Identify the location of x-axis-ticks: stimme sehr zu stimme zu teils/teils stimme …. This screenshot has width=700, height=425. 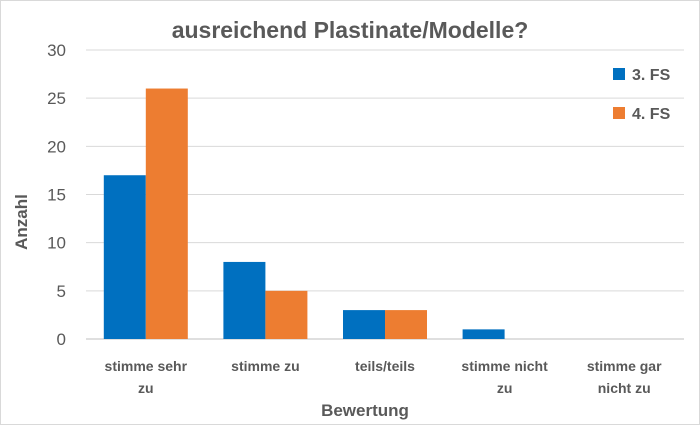
(384, 377).